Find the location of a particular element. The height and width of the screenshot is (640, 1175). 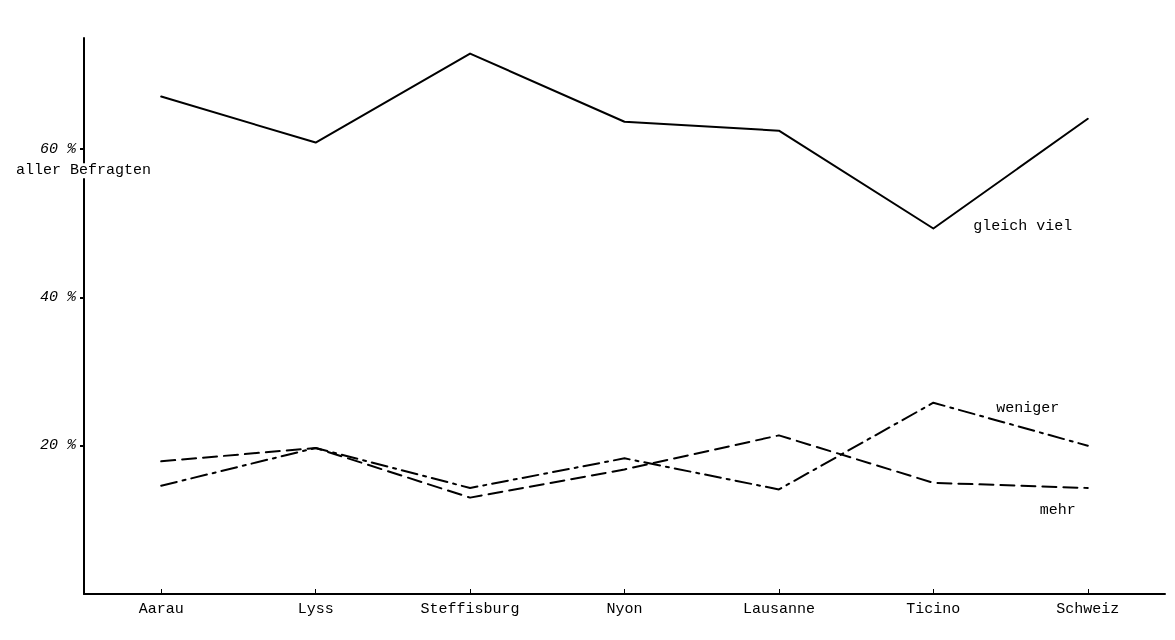

x-tick-label: Steffisburg is located at coordinates (470, 609).